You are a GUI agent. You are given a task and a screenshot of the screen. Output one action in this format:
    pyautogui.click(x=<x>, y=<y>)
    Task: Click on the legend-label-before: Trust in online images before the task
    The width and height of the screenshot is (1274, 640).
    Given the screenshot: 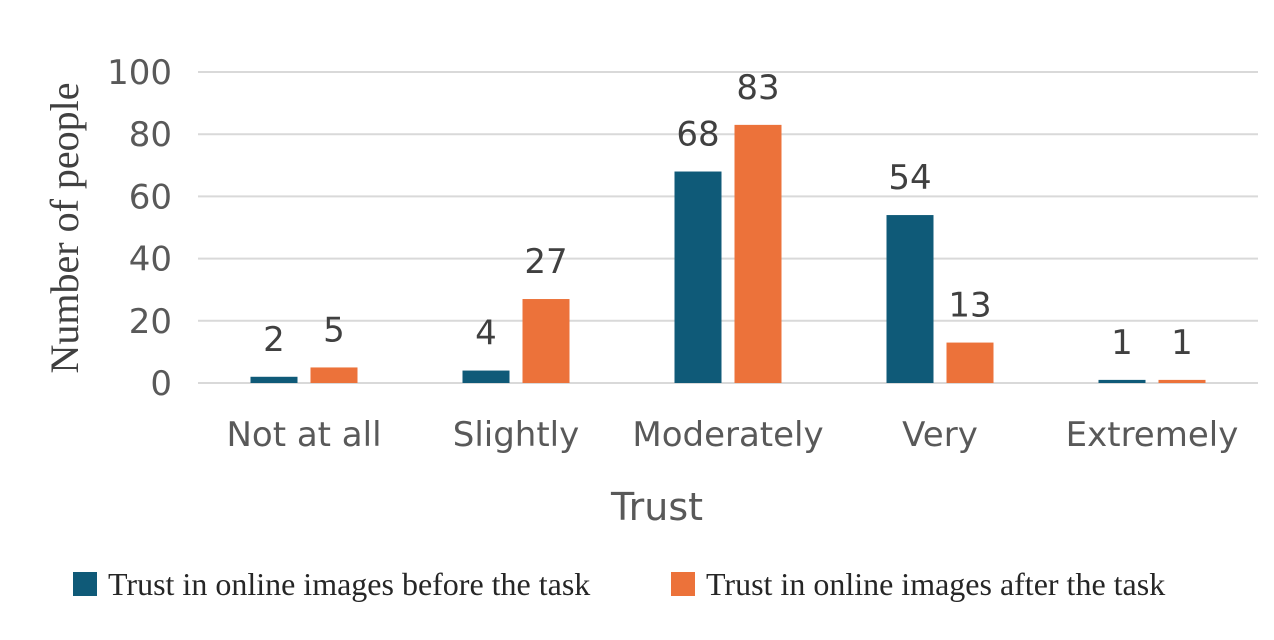 What is the action you would take?
    pyautogui.click(x=349, y=584)
    